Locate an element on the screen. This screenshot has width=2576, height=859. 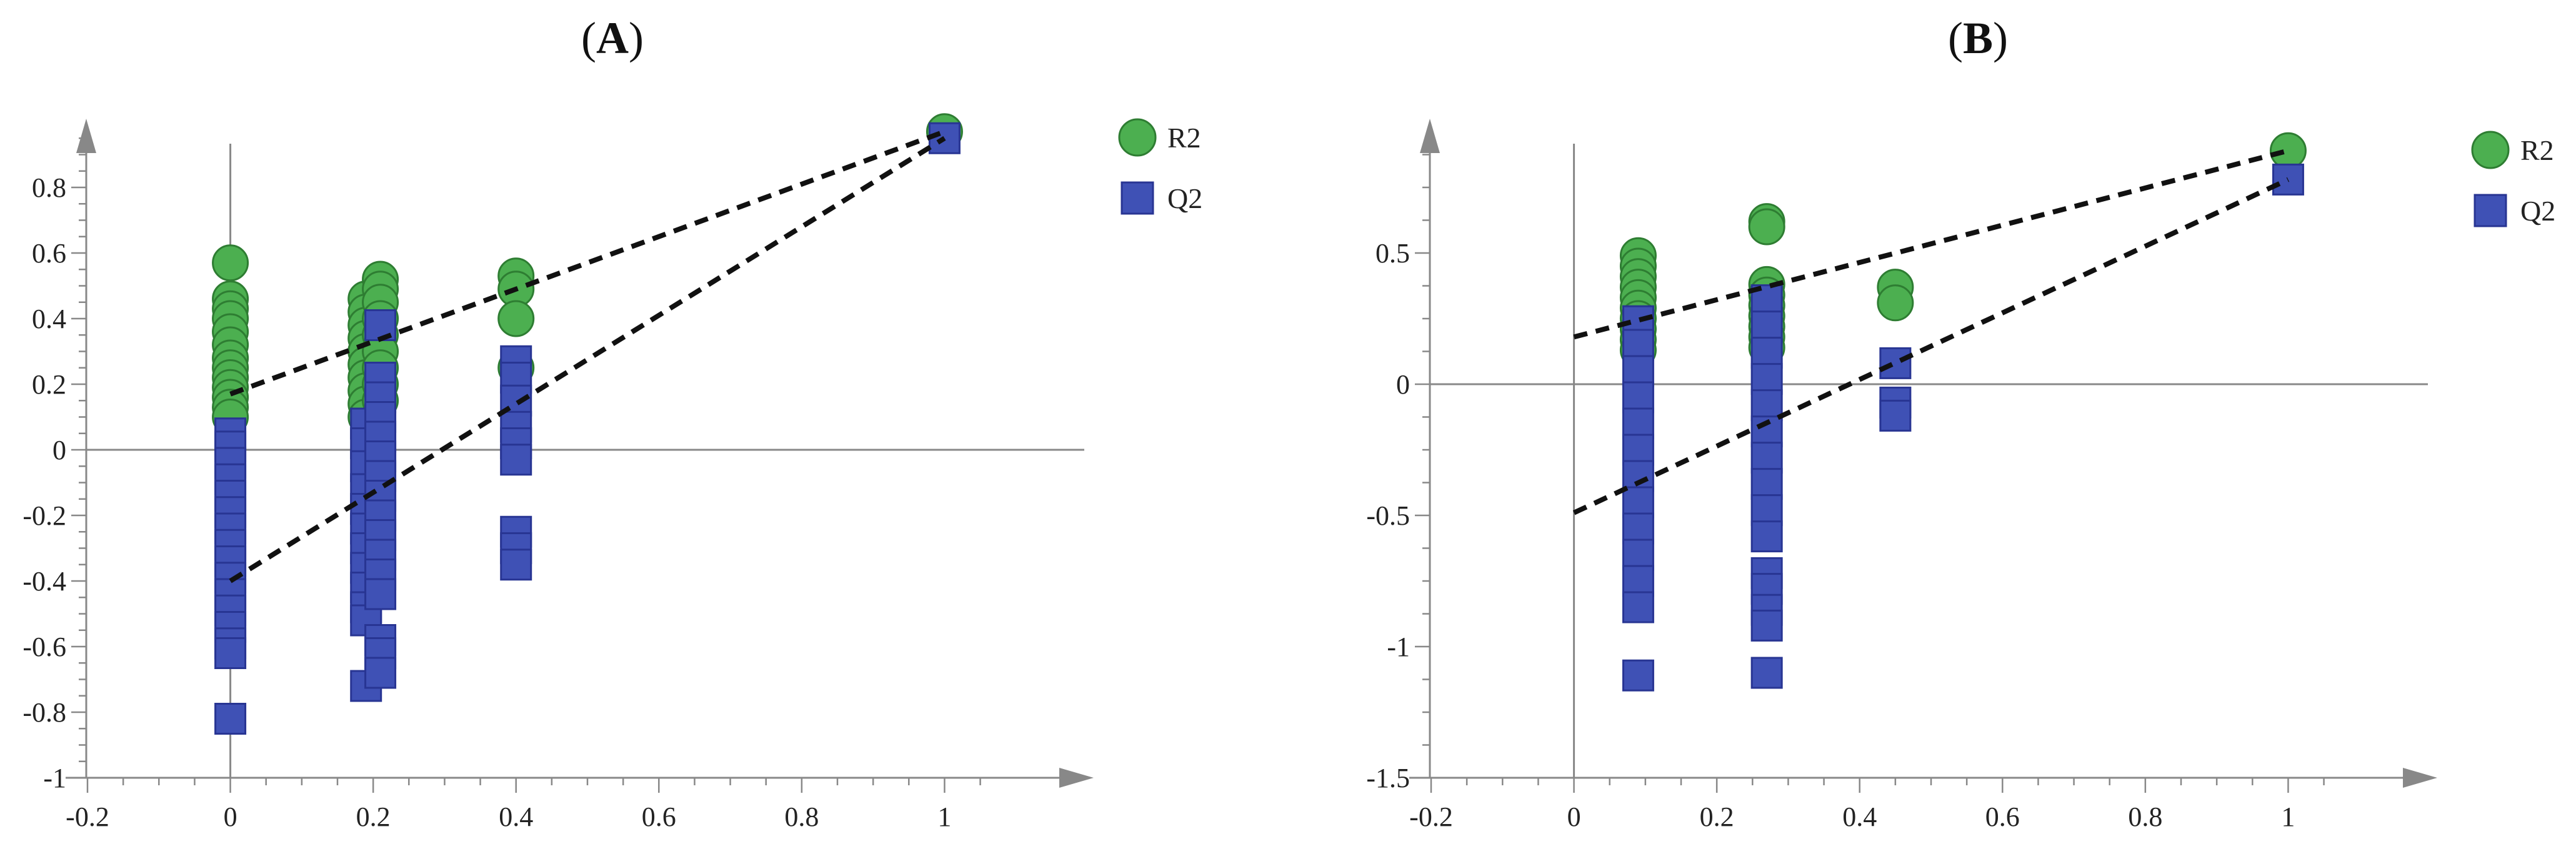
y-tick-label: 0.5 is located at coordinates (1392, 253).